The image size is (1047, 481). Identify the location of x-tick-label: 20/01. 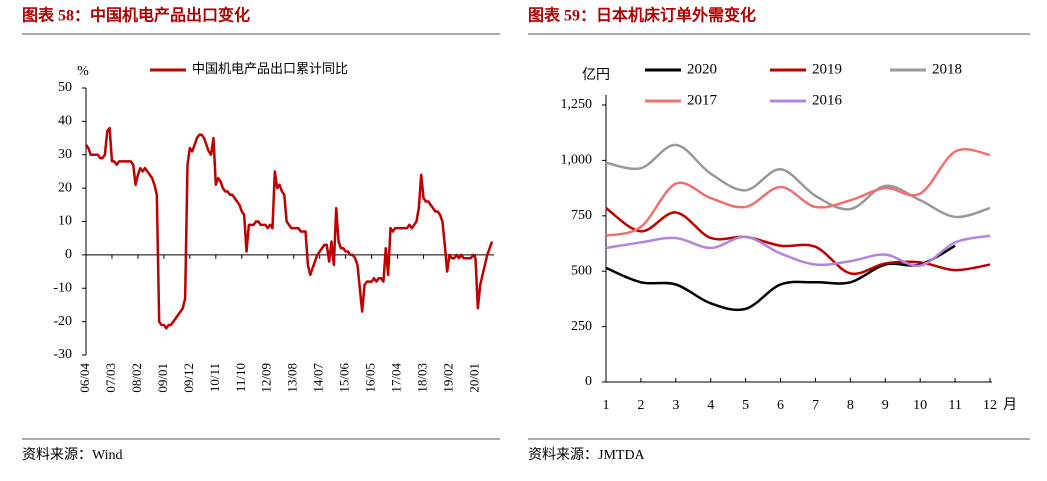
(473, 378).